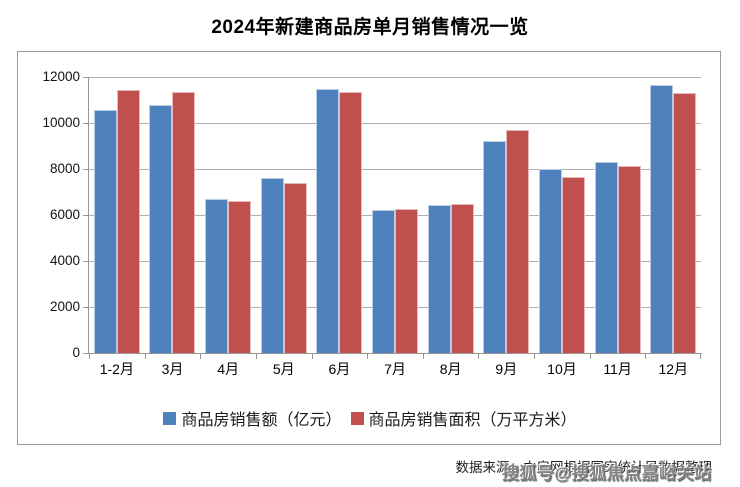  I want to click on bar-sales-amount-7月, so click(384, 281).